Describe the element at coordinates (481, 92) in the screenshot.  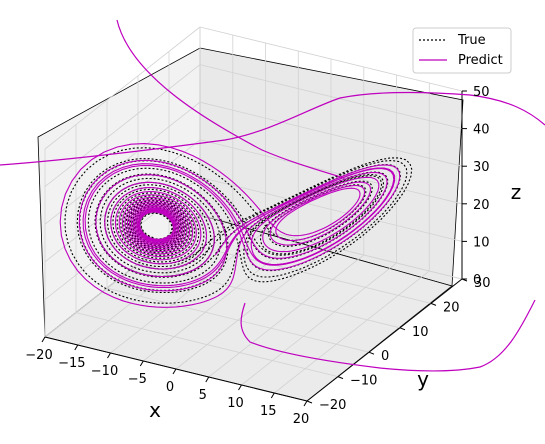
I see `z-tick-label: 50` at that location.